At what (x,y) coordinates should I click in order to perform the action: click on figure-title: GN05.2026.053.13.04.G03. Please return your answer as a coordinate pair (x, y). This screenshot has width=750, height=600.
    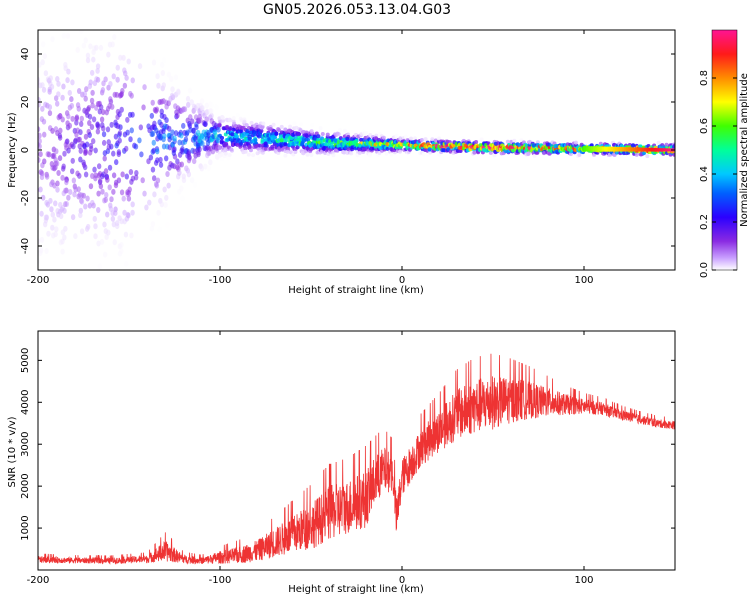
    Looking at the image, I should click on (357, 10).